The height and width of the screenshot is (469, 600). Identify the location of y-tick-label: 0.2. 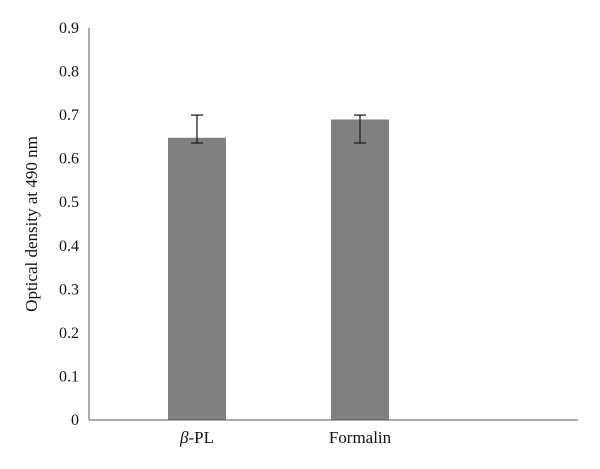
(69, 333).